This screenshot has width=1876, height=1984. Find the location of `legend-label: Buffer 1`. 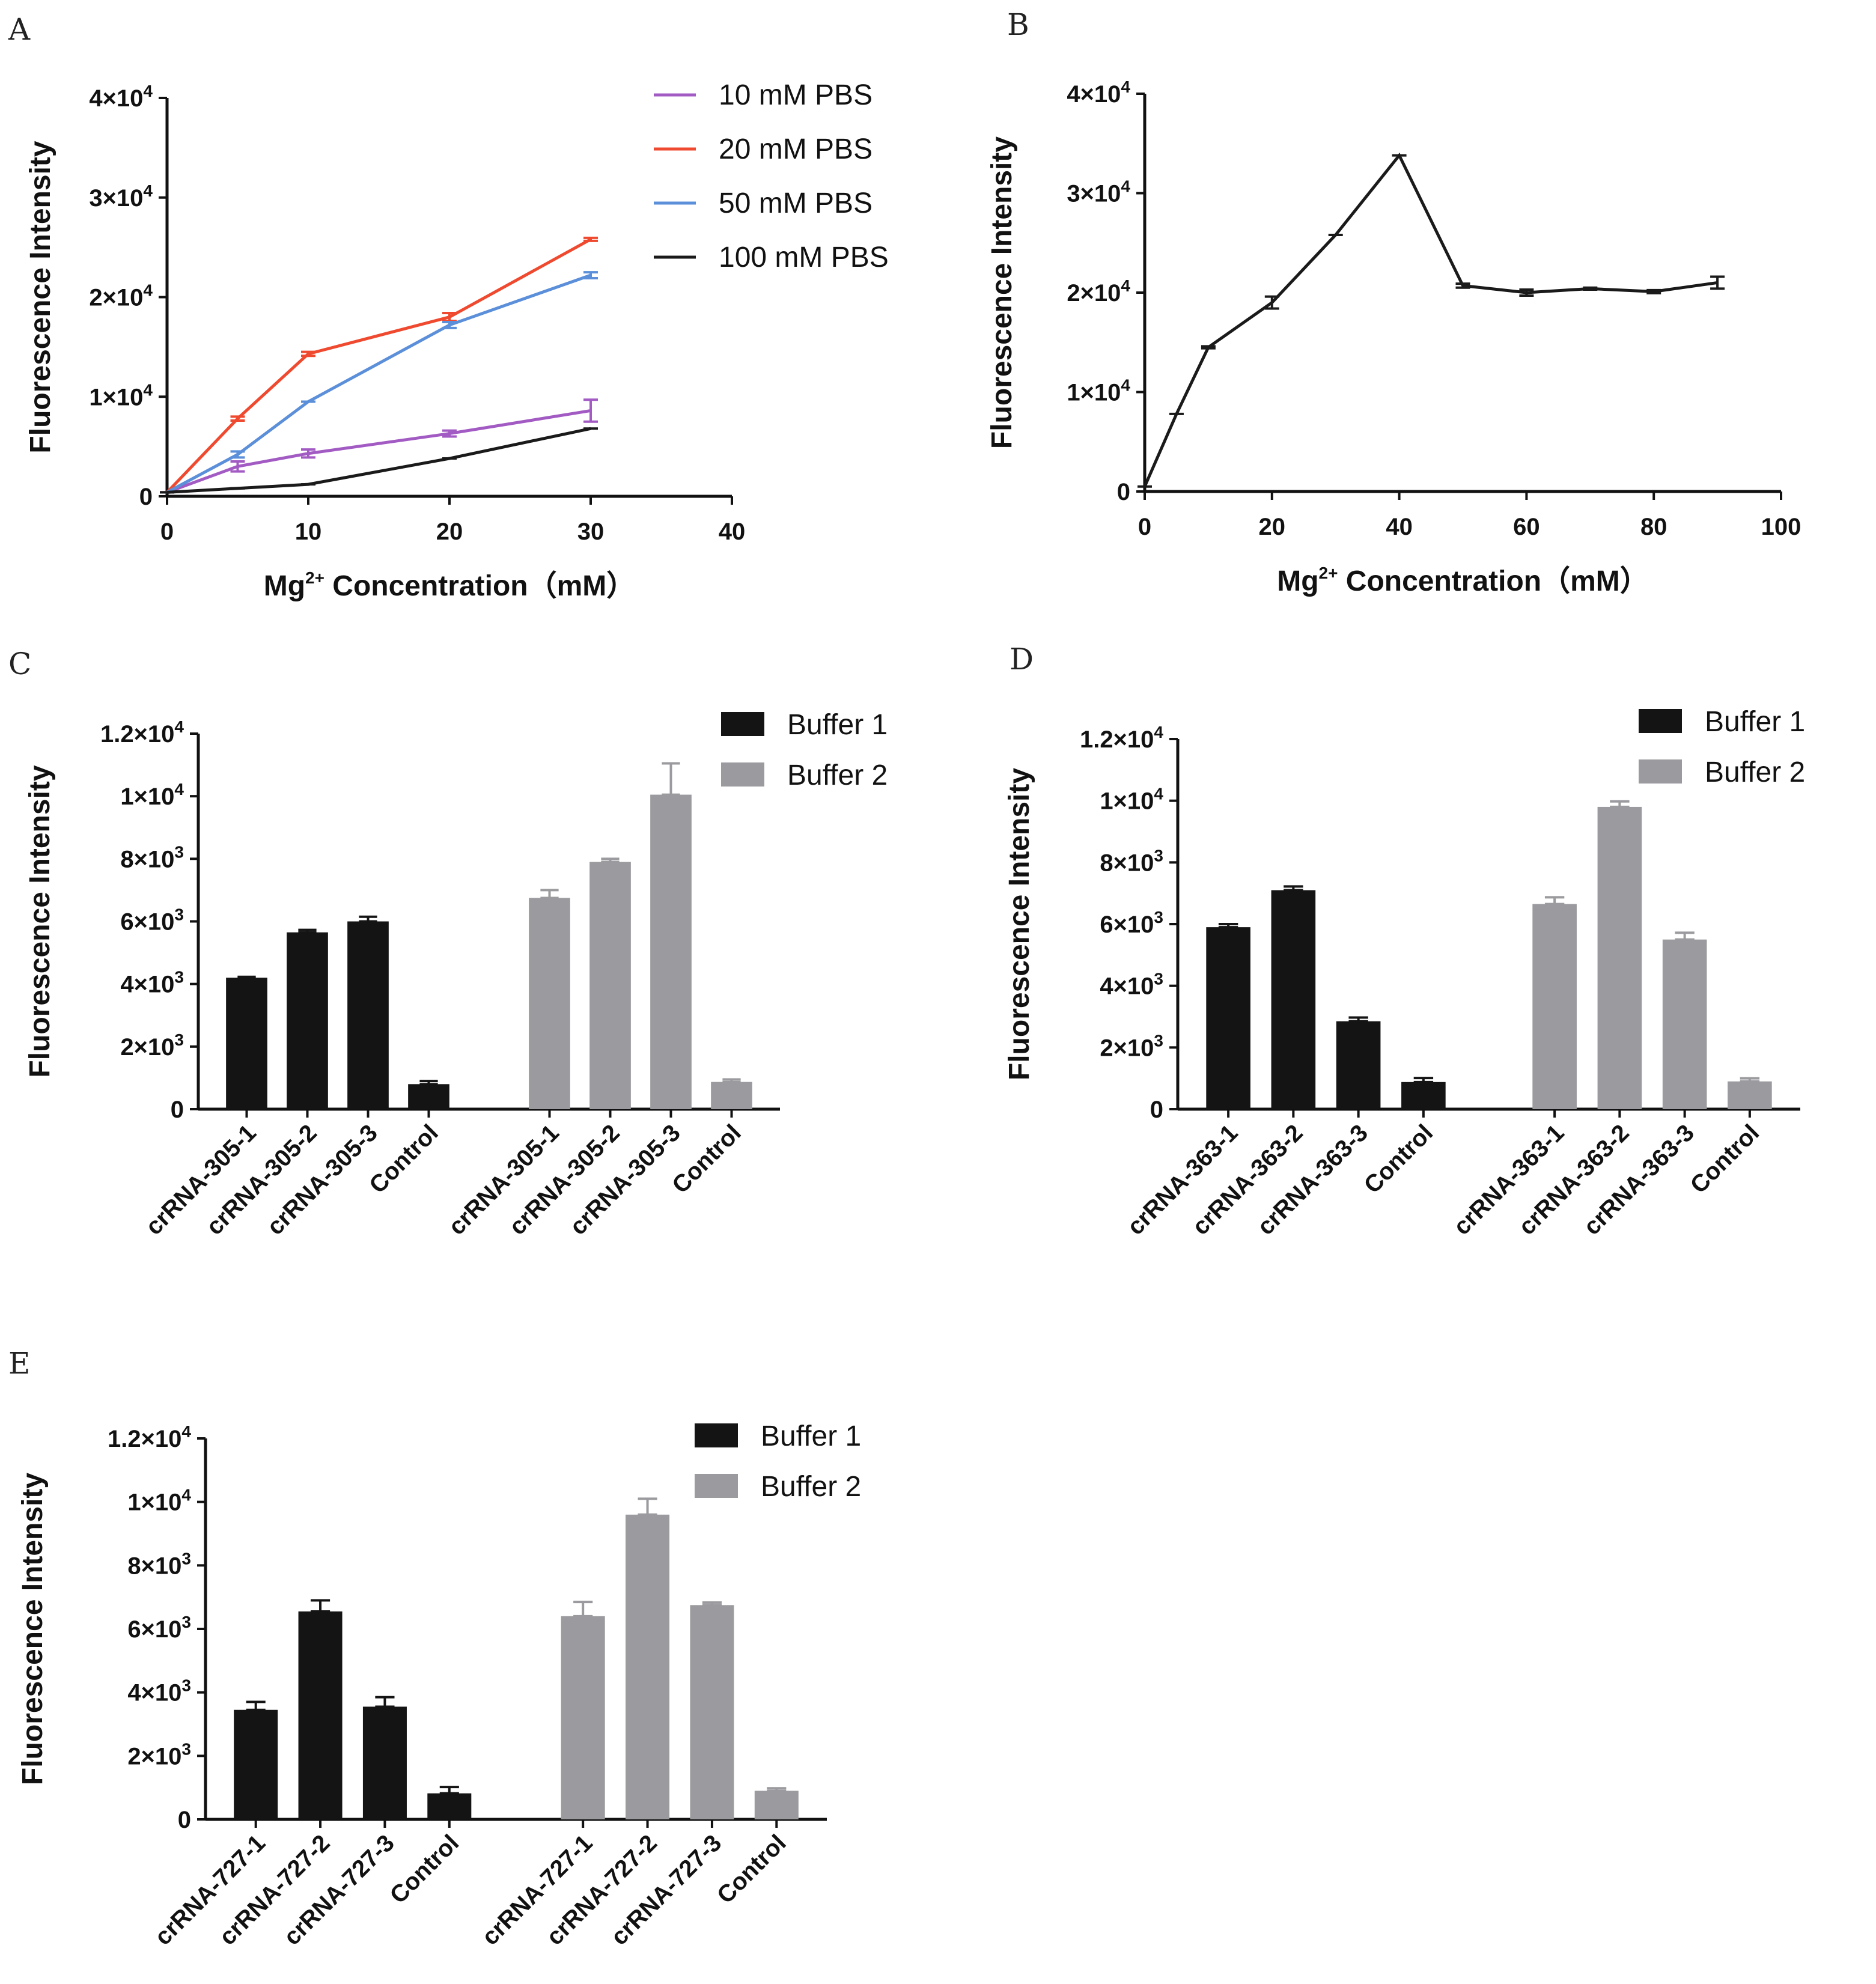

legend-label: Buffer 1 is located at coordinates (837, 725).